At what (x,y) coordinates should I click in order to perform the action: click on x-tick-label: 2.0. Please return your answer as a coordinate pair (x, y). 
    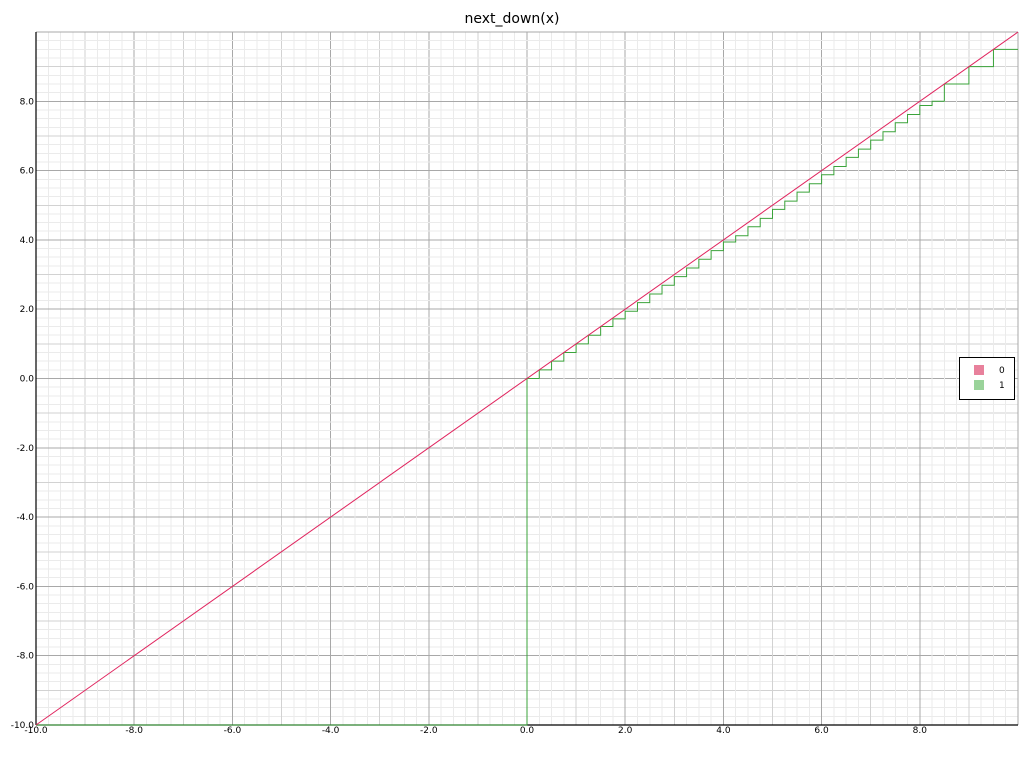
    Looking at the image, I should click on (625, 731).